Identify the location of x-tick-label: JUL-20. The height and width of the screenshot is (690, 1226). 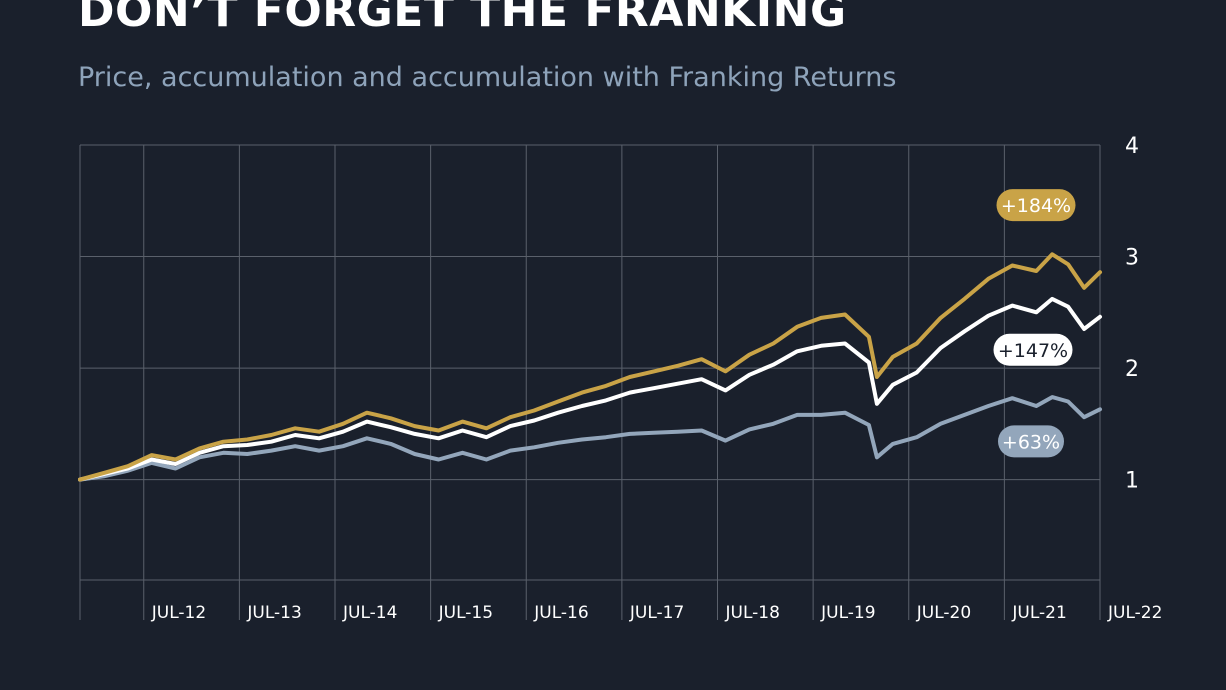
(943, 613).